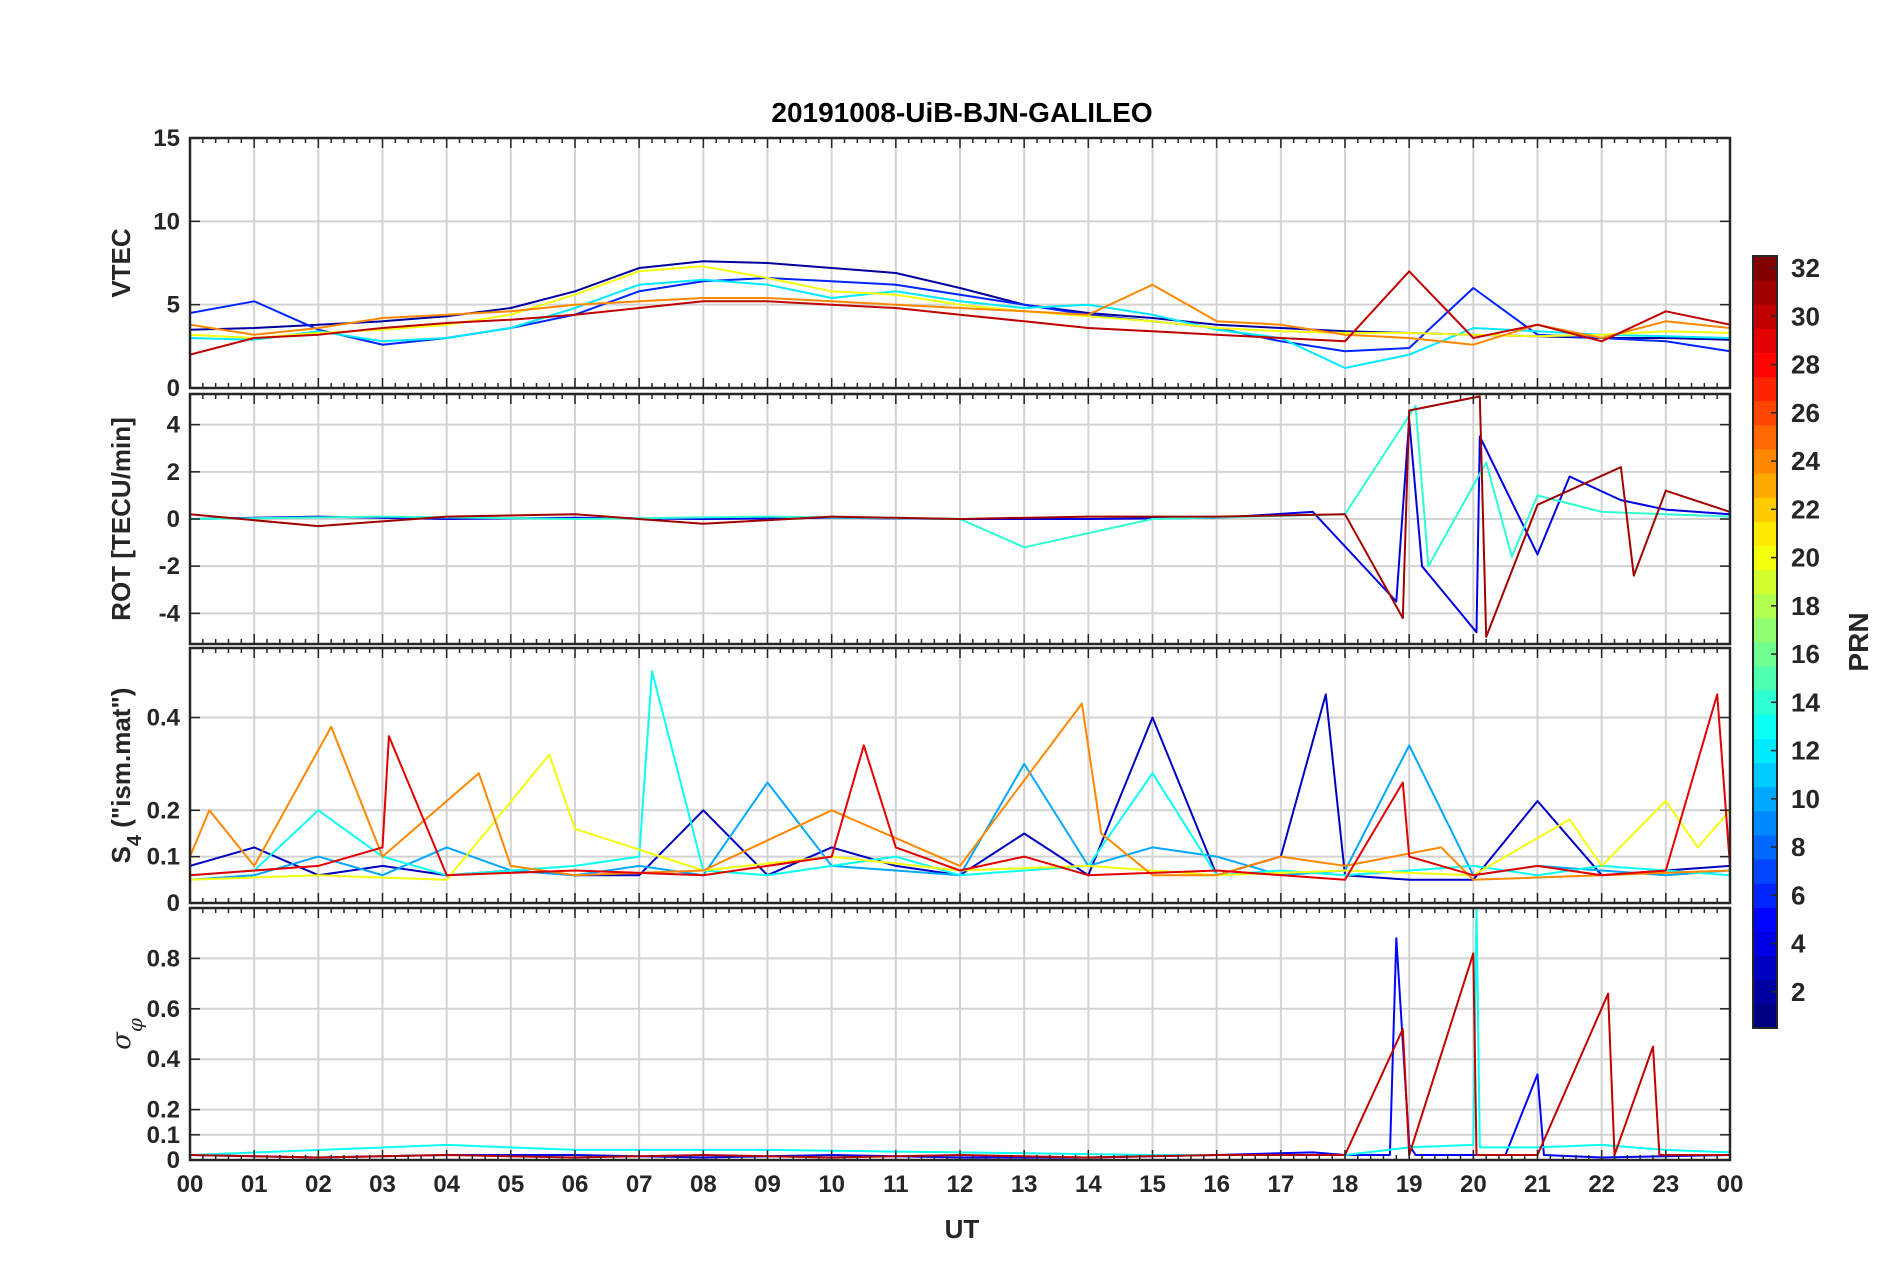  Describe the element at coordinates (1805, 268) in the screenshot. I see `colorbar-tick-label: 32` at that location.